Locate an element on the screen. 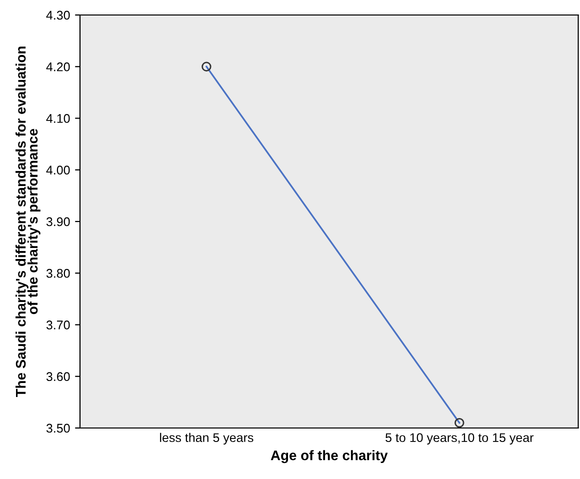  y-tick-label: 3.90 is located at coordinates (58, 221).